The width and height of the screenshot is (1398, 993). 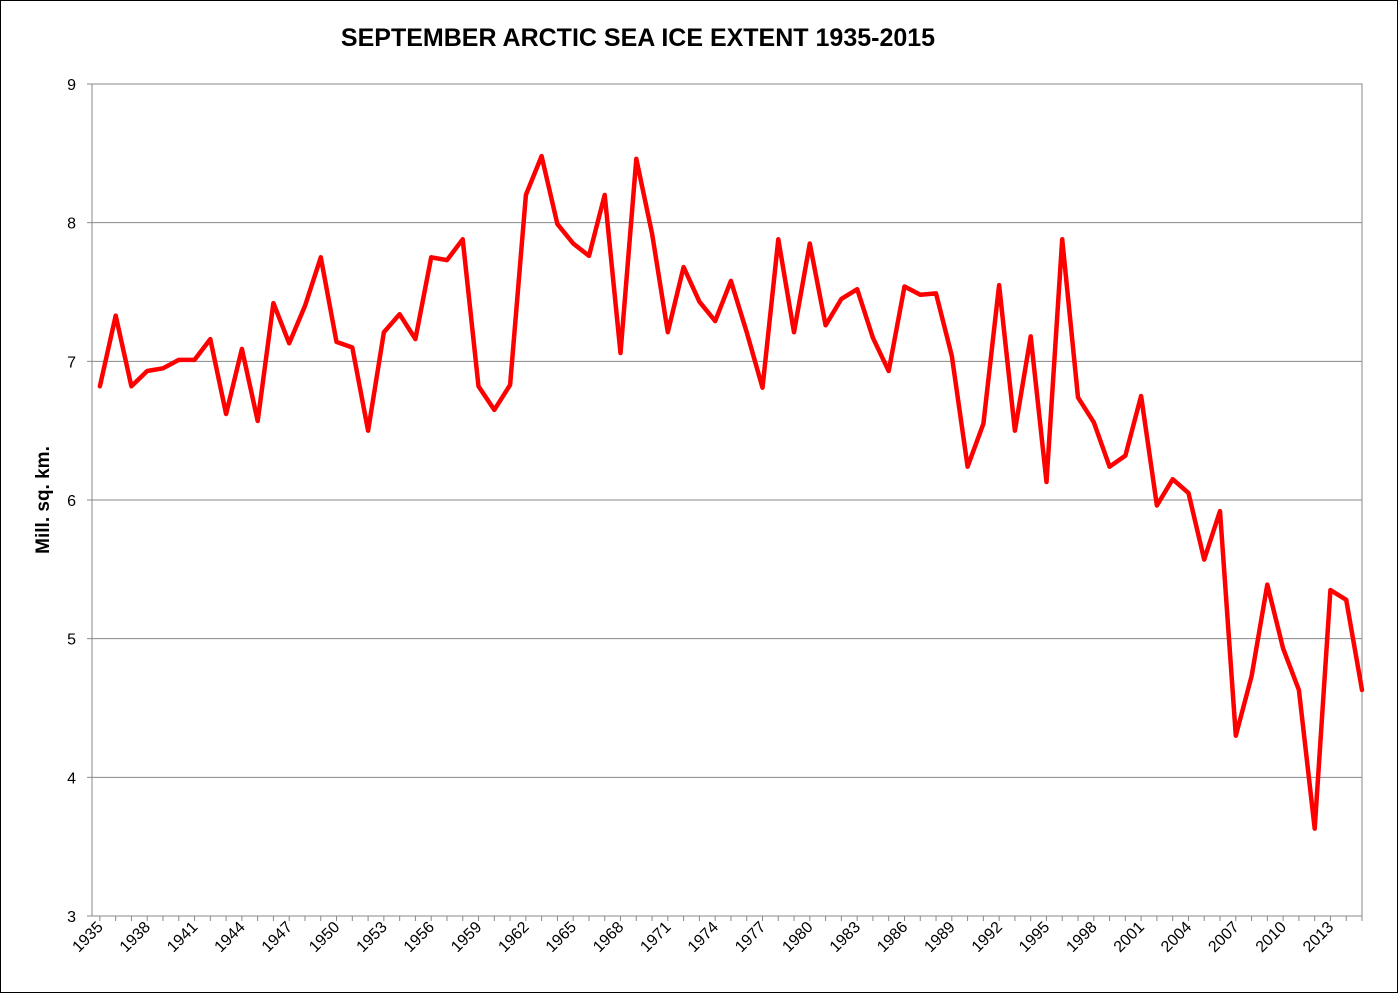 What do you see at coordinates (179, 360) in the screenshot?
I see `data-point-1940` at bounding box center [179, 360].